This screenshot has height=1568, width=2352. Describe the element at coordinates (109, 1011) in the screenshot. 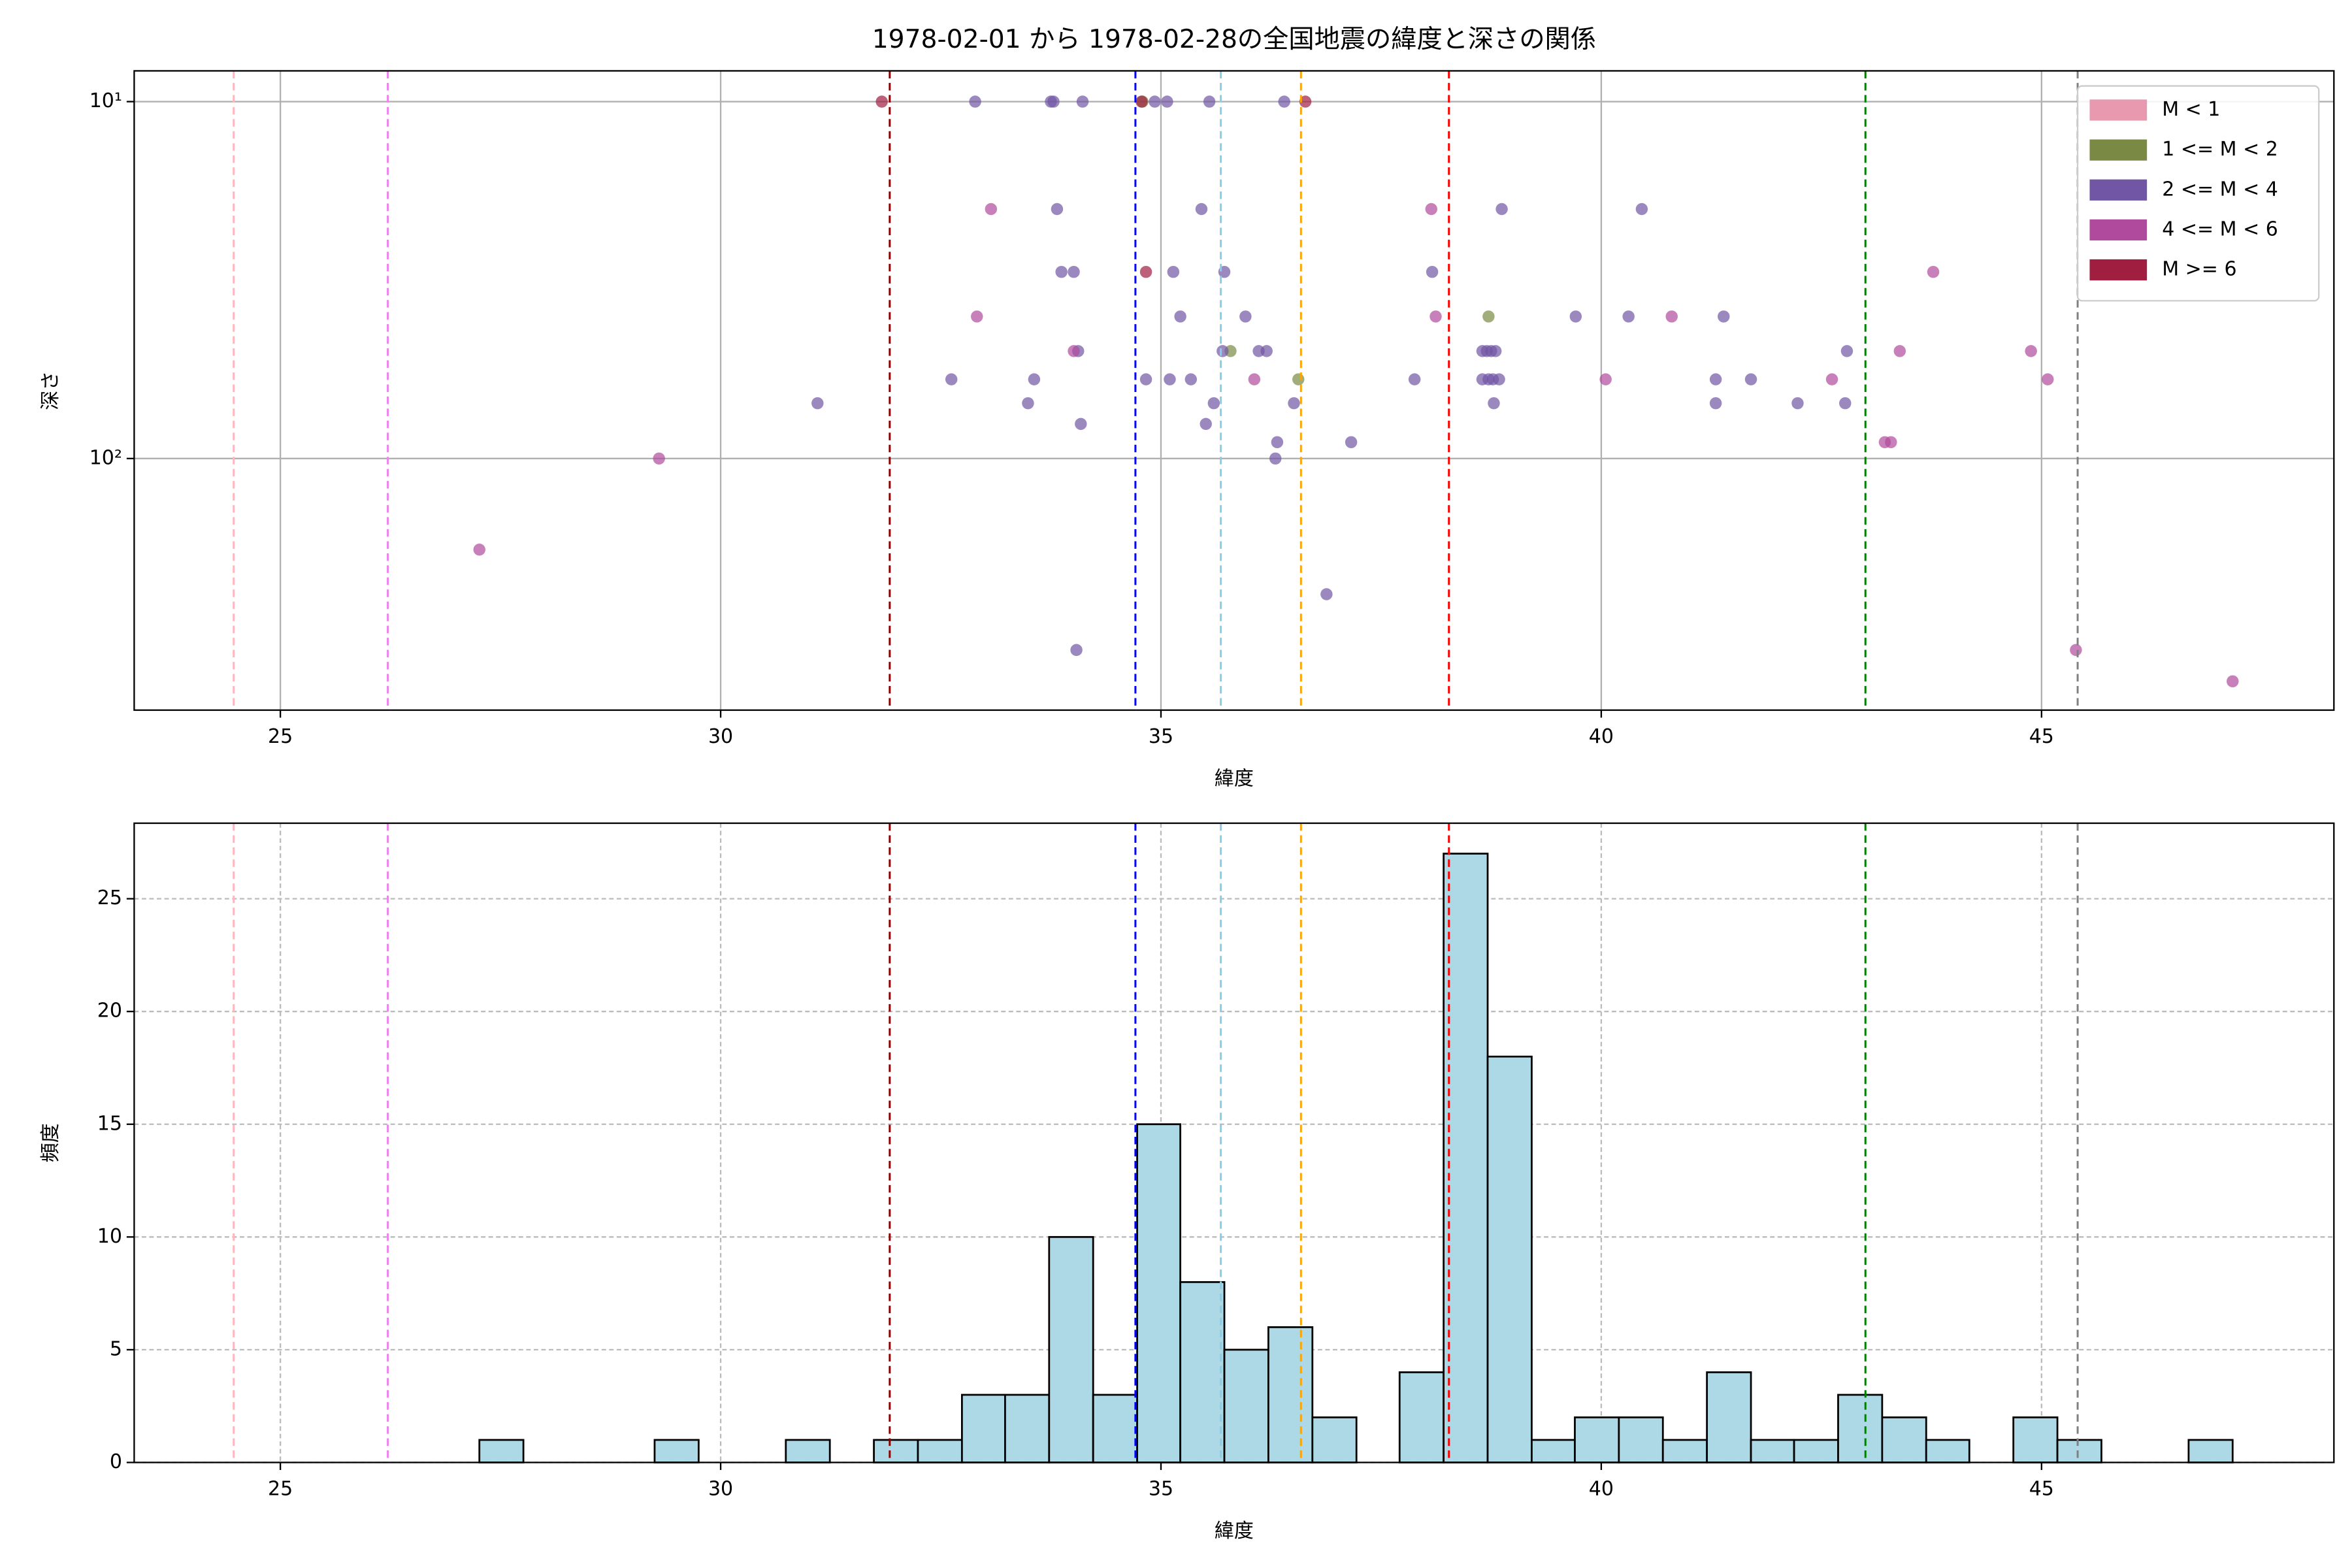

I see `y-tick-label: 20` at that location.